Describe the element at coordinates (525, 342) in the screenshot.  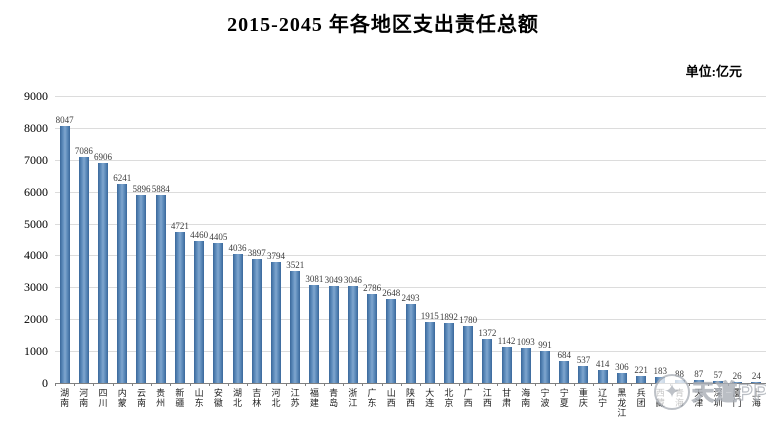
I see `bar-value-label: 1093` at that location.